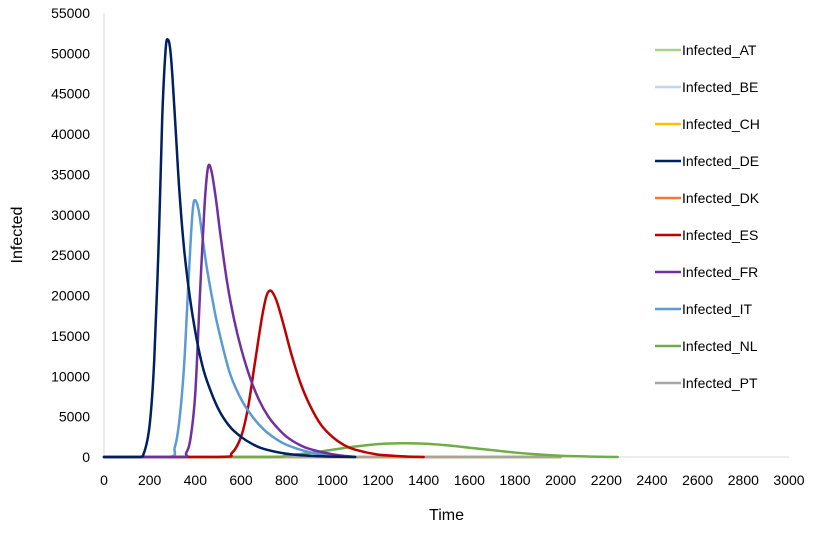 This screenshot has width=816, height=545. I want to click on y-tick-label: 55000, so click(70, 13).